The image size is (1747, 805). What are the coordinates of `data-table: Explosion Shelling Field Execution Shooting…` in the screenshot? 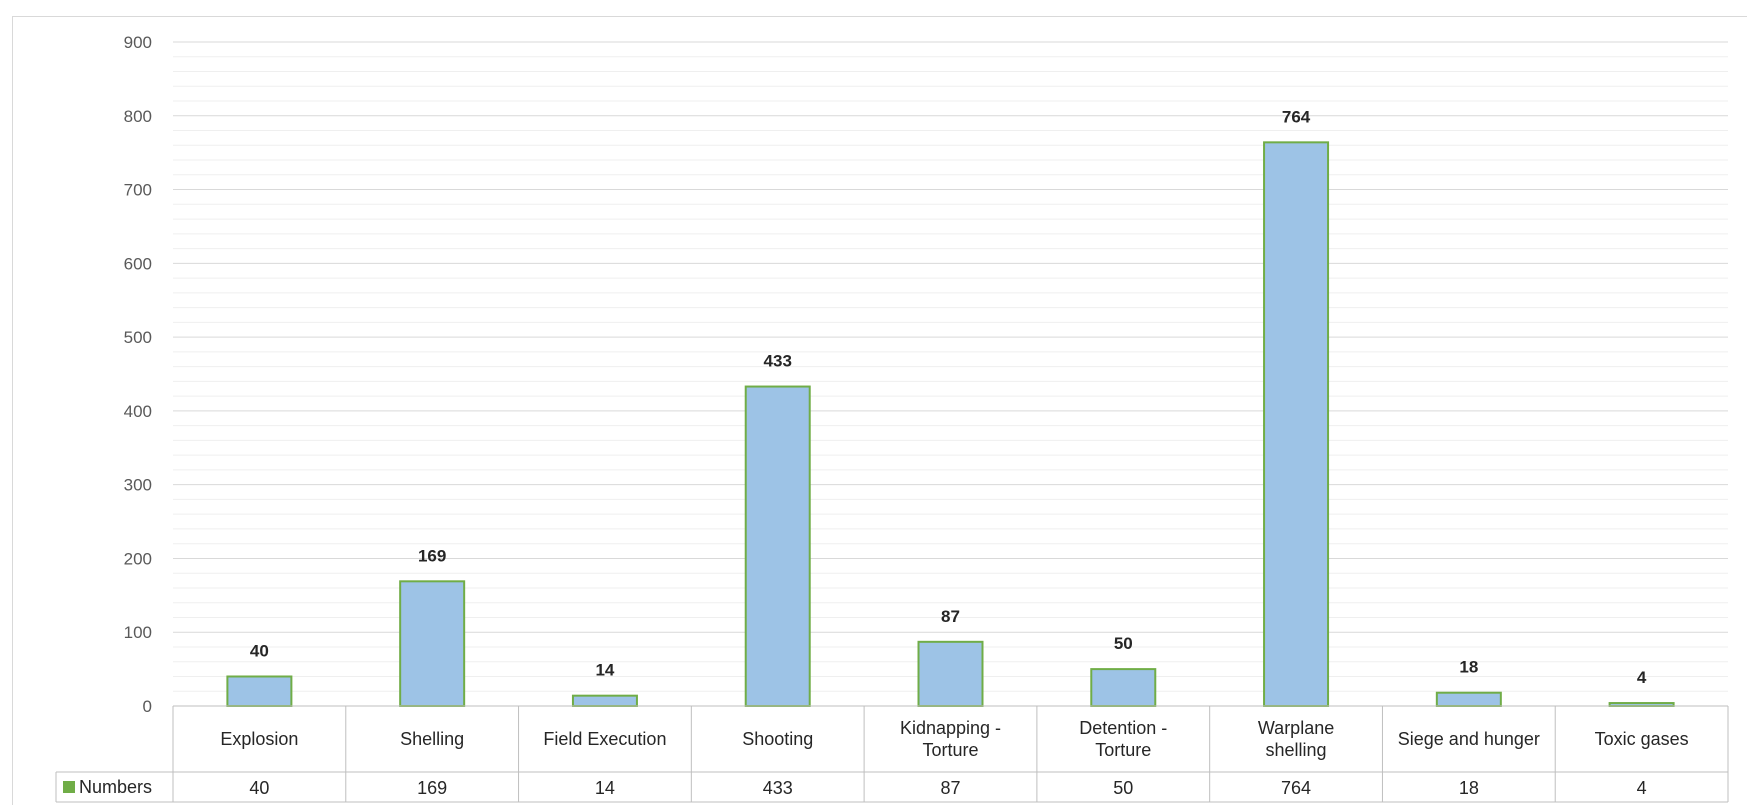 It's located at (892, 754).